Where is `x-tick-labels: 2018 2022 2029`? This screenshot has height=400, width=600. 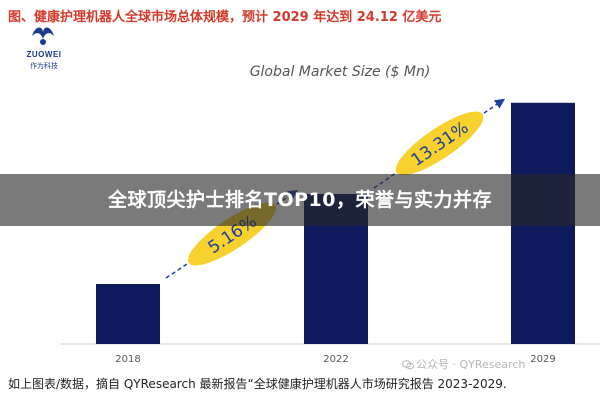
x-tick-labels: 2018 2022 2029 is located at coordinates (335, 359).